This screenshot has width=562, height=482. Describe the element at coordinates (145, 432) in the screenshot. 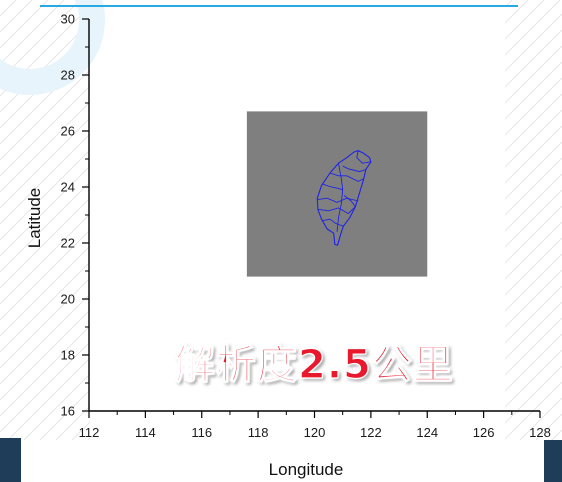

I see `x-tick-label: 114` at that location.